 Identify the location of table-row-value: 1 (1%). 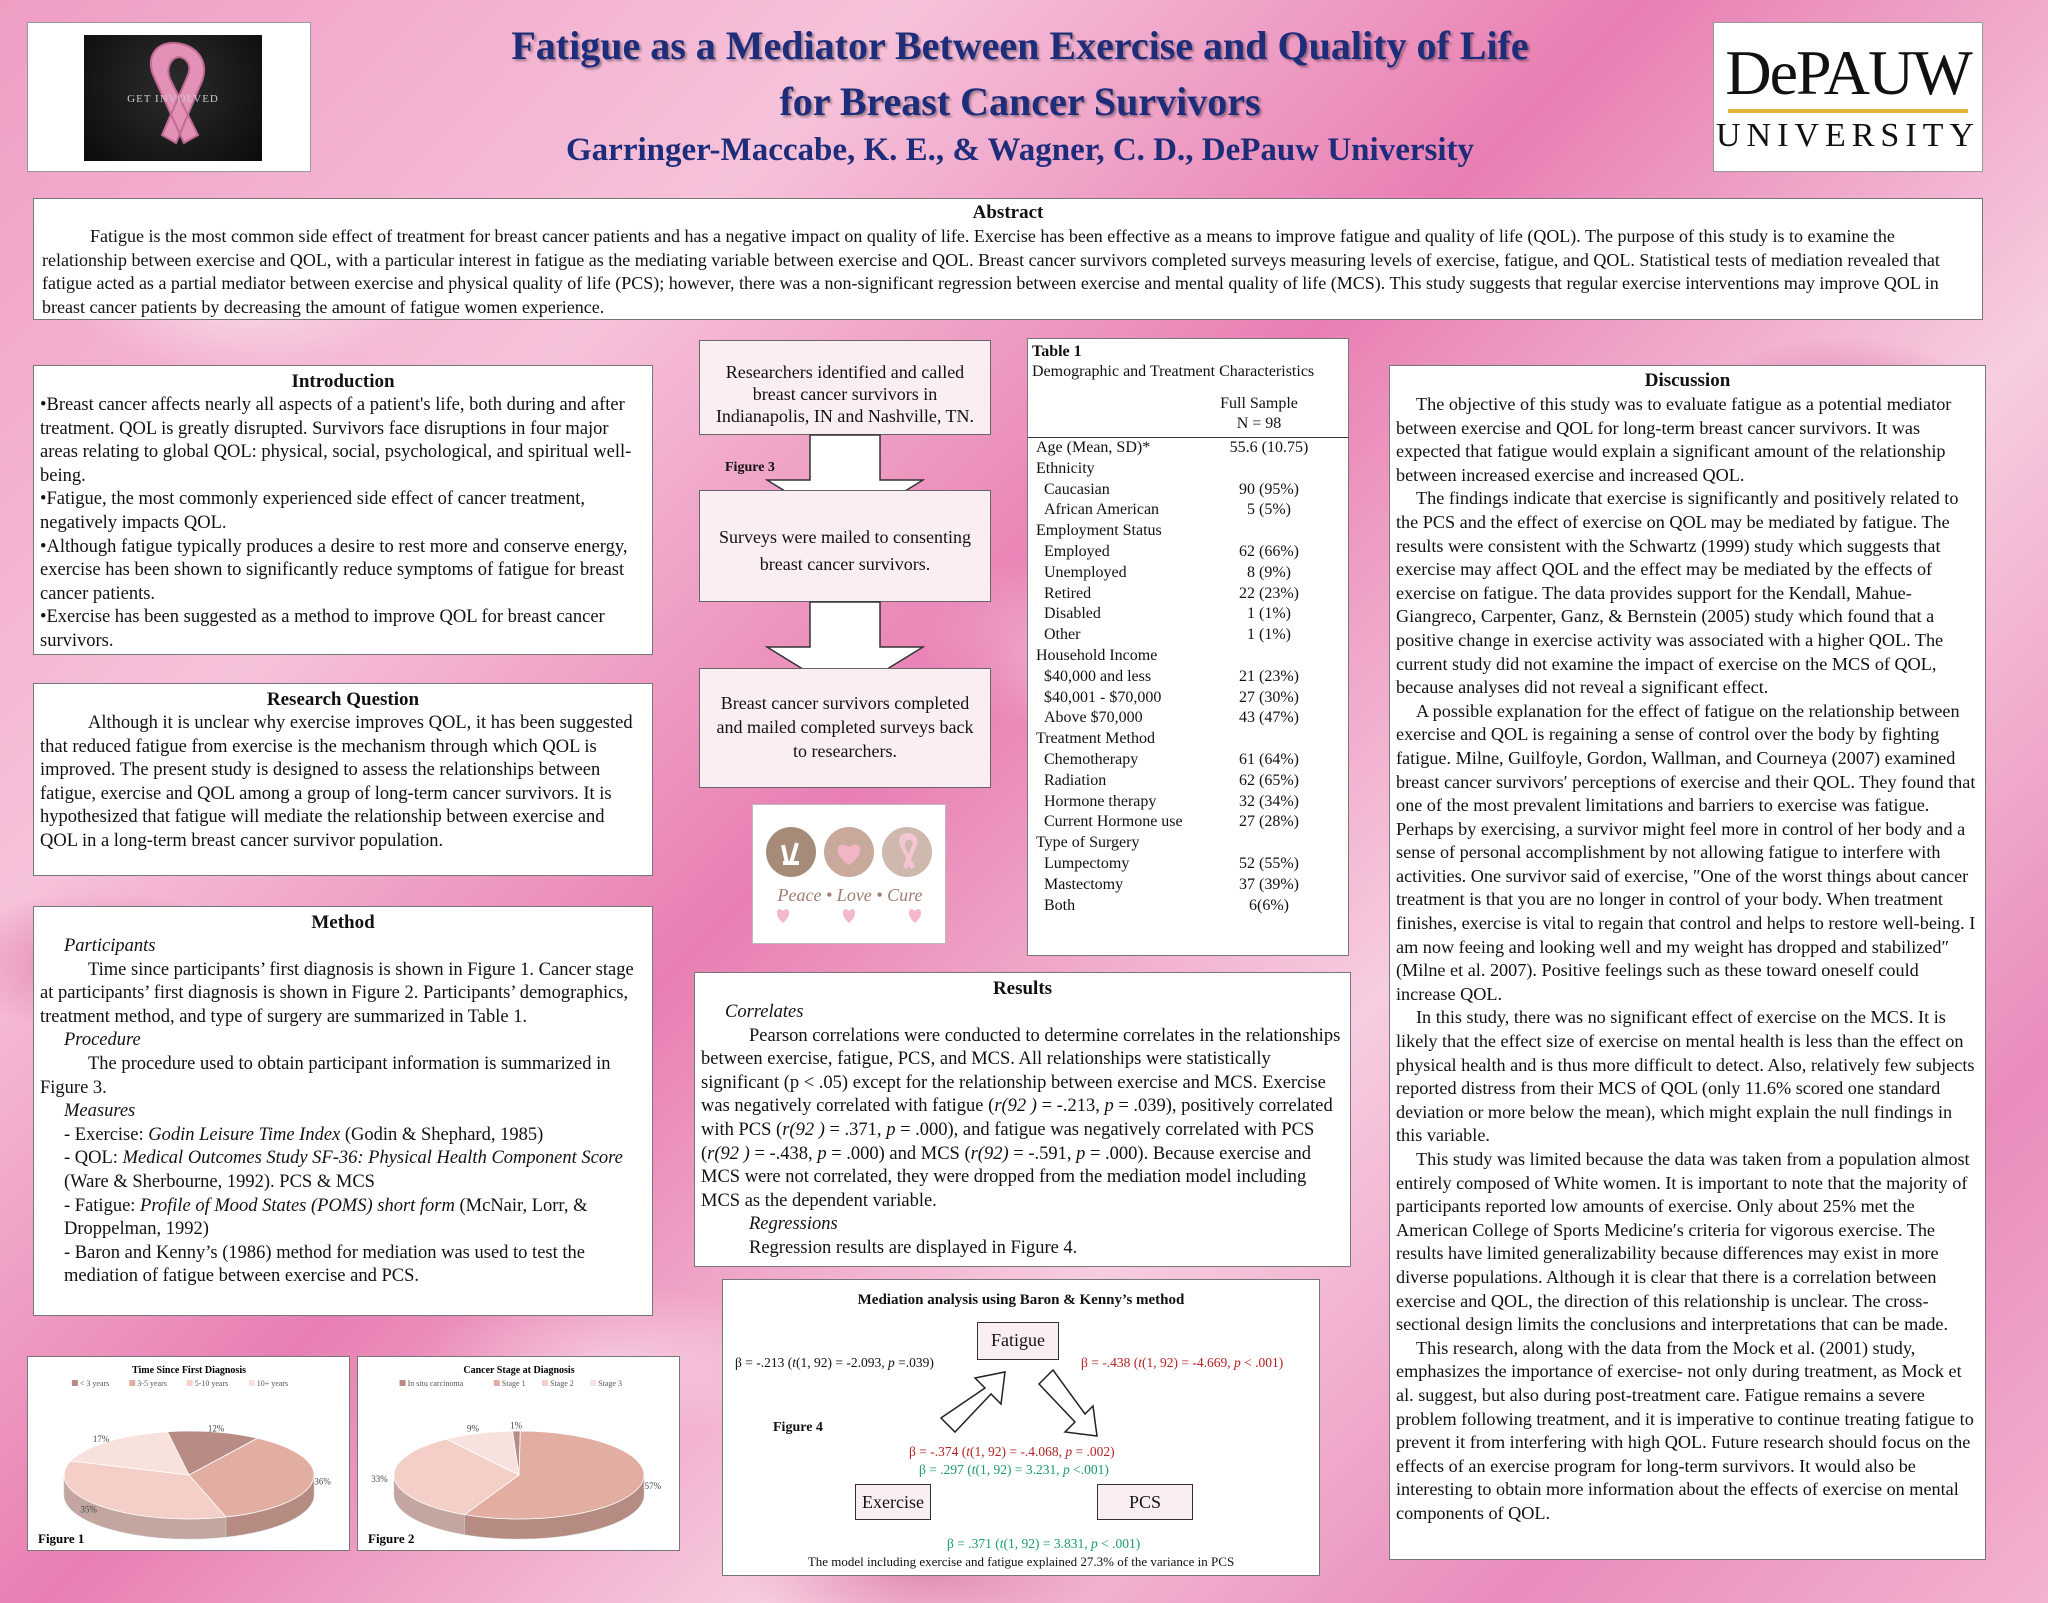
(1269, 635).